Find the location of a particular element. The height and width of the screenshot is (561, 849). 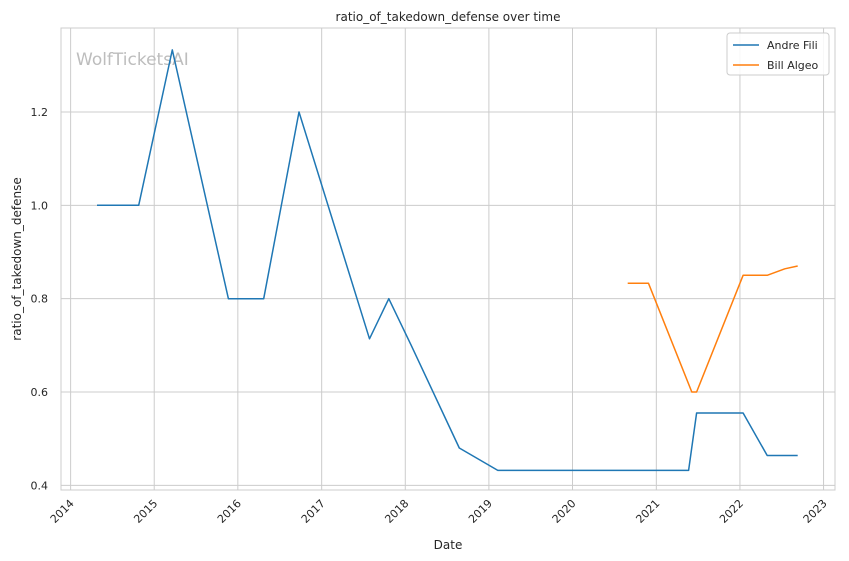

legend-label: Bill Algeo is located at coordinates (793, 65).